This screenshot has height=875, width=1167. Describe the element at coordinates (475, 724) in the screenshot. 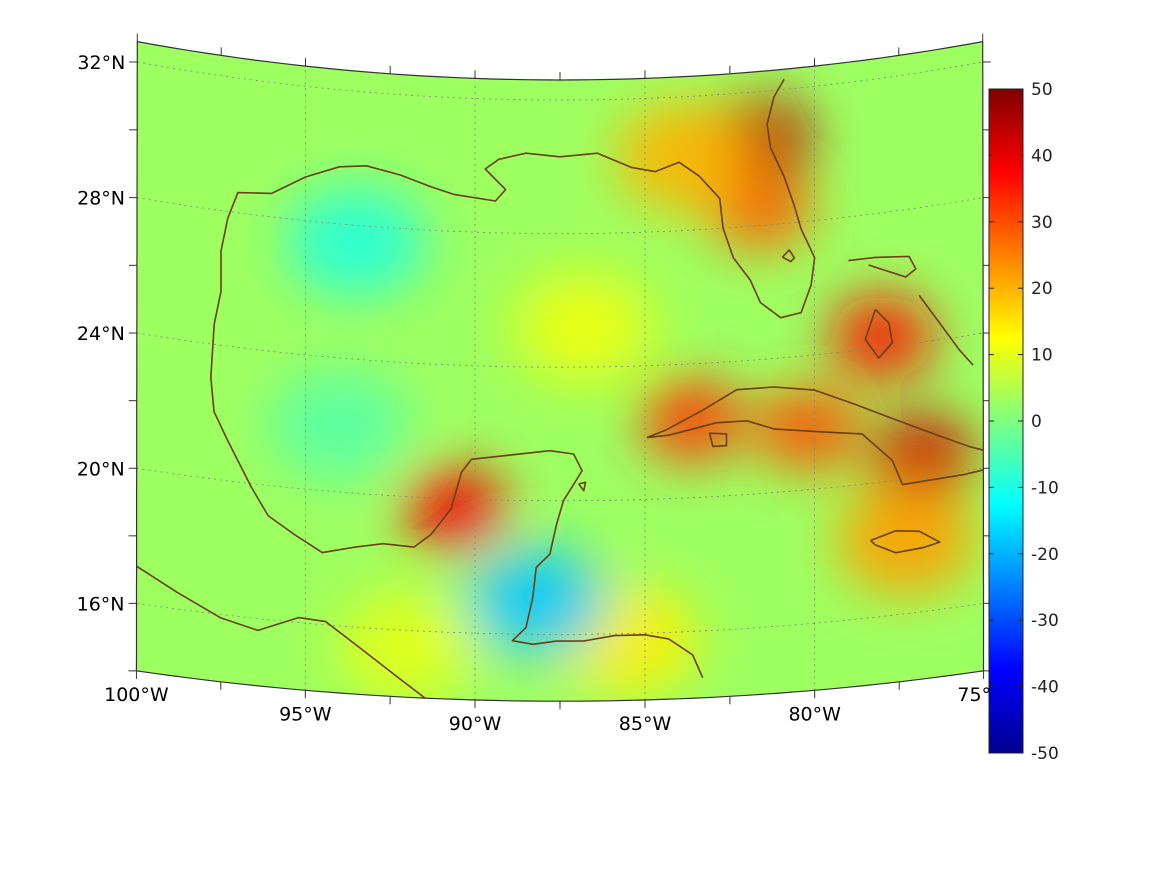

I see `lon-label: 90°W` at that location.